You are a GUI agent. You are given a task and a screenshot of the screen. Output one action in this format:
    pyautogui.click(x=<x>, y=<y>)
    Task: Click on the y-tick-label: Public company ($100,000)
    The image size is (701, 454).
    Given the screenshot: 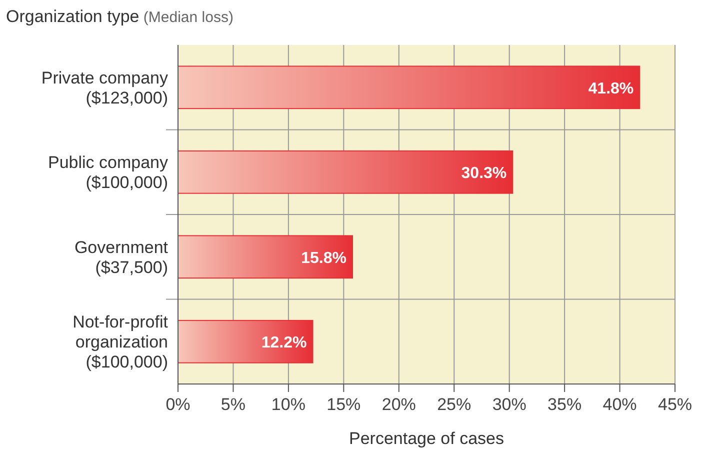 What is the action you would take?
    pyautogui.click(x=108, y=172)
    